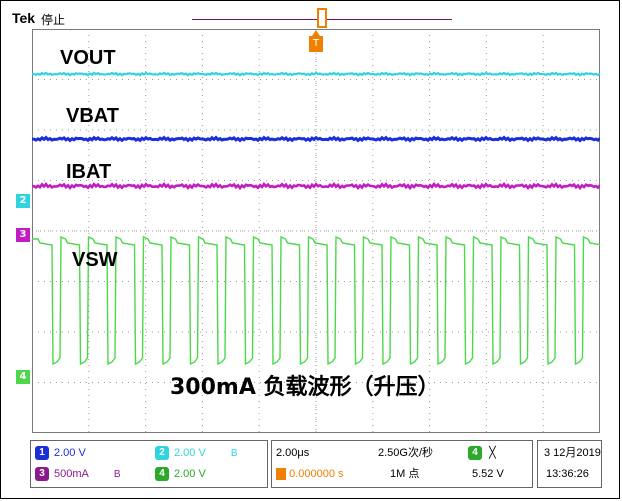 The width and height of the screenshot is (622, 501). I want to click on trace-ibat, so click(316, 186).